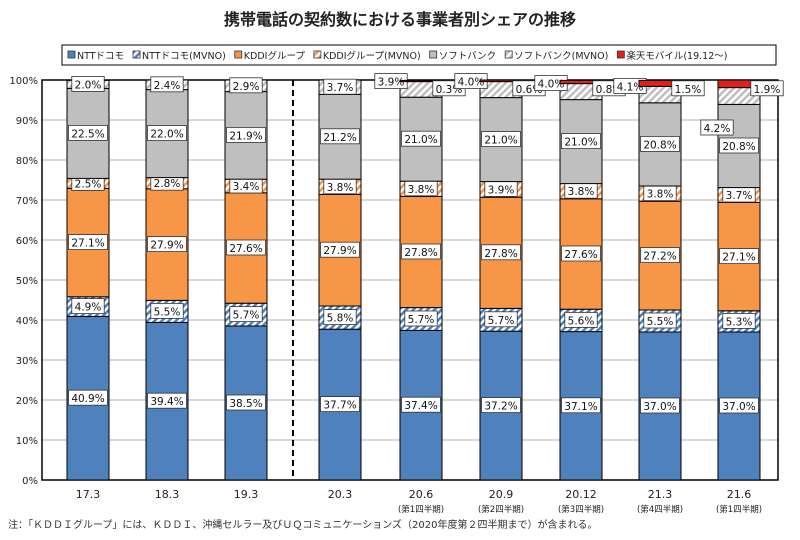 This screenshot has width=800, height=540. I want to click on legend-label: 楽天モバイル(19.12～), so click(676, 56).